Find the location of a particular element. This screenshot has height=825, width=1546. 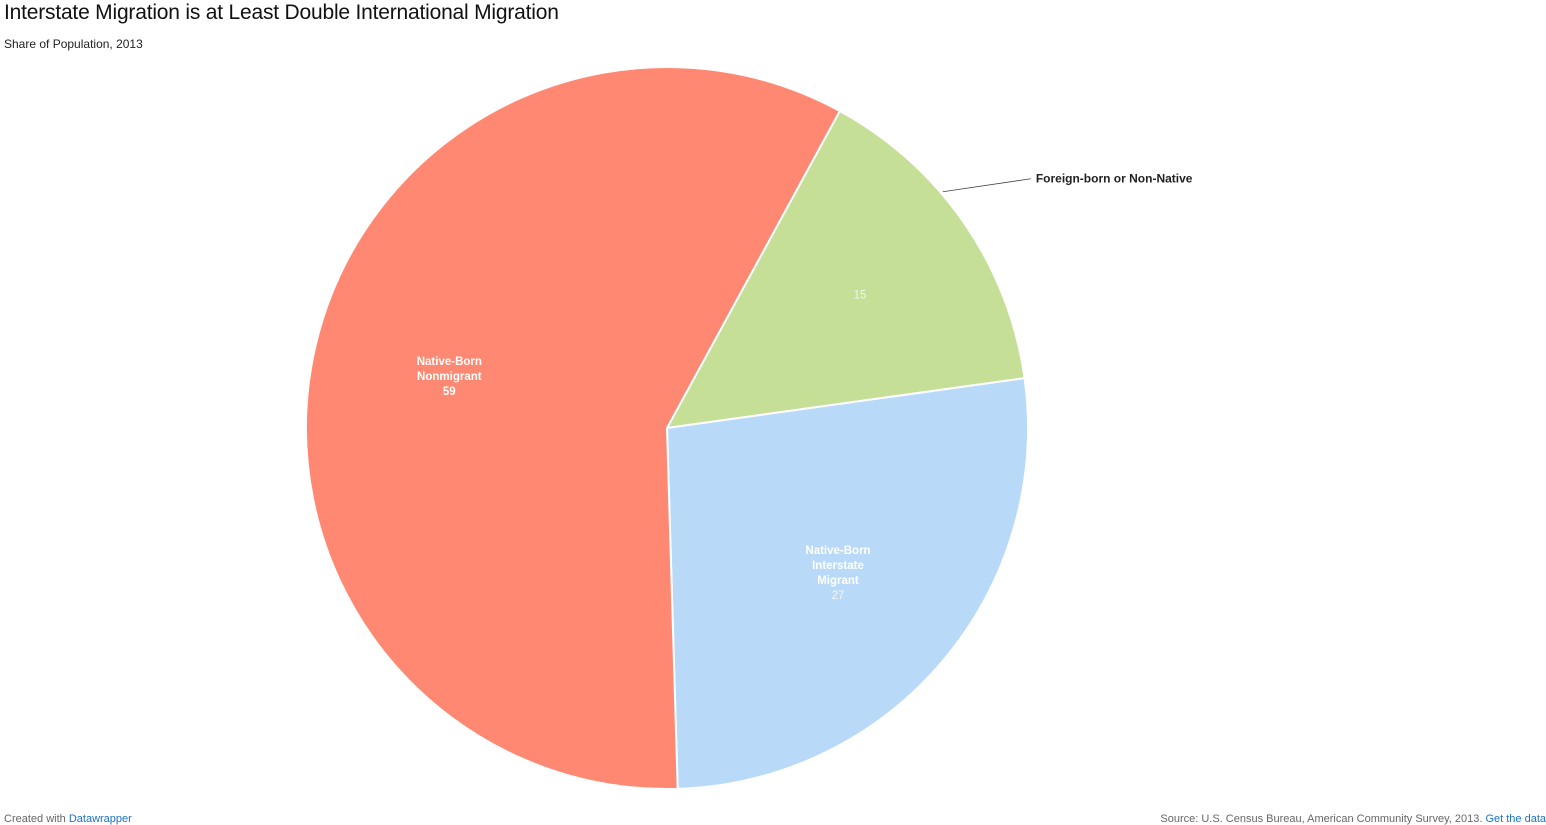

created-with-text: Created with is located at coordinates (35, 819).